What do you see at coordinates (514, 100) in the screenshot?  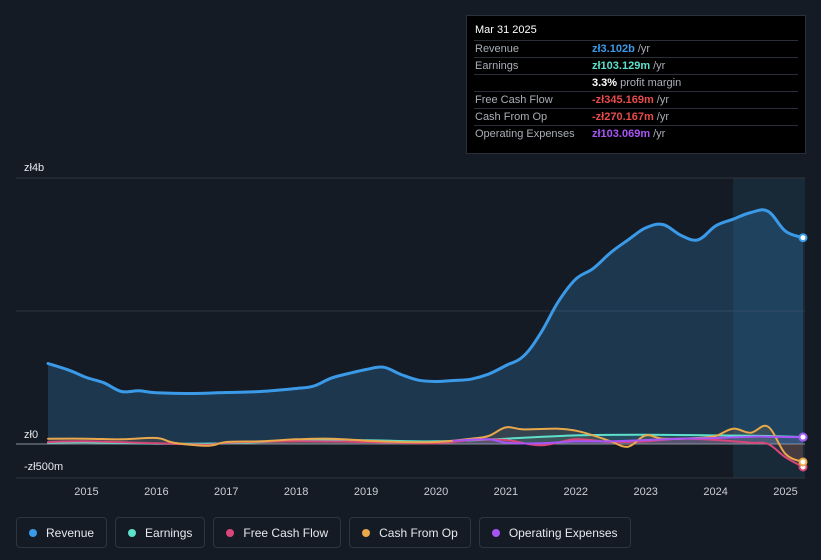 I see `tooltip-row-label: Free Cash Flow` at bounding box center [514, 100].